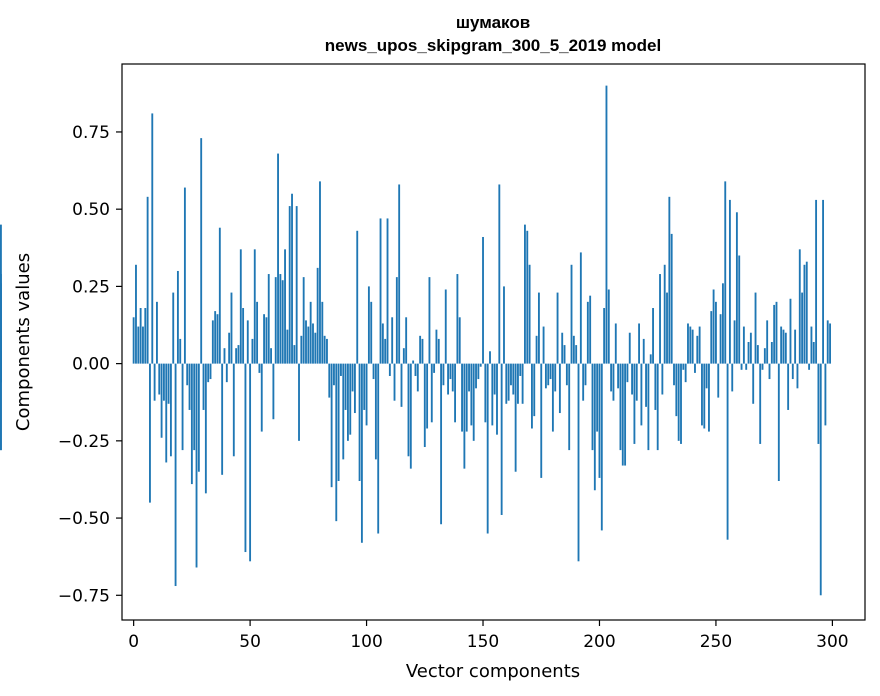 The height and width of the screenshot is (696, 880). What do you see at coordinates (84, 596) in the screenshot?
I see `y-tick-label: −0.75` at bounding box center [84, 596].